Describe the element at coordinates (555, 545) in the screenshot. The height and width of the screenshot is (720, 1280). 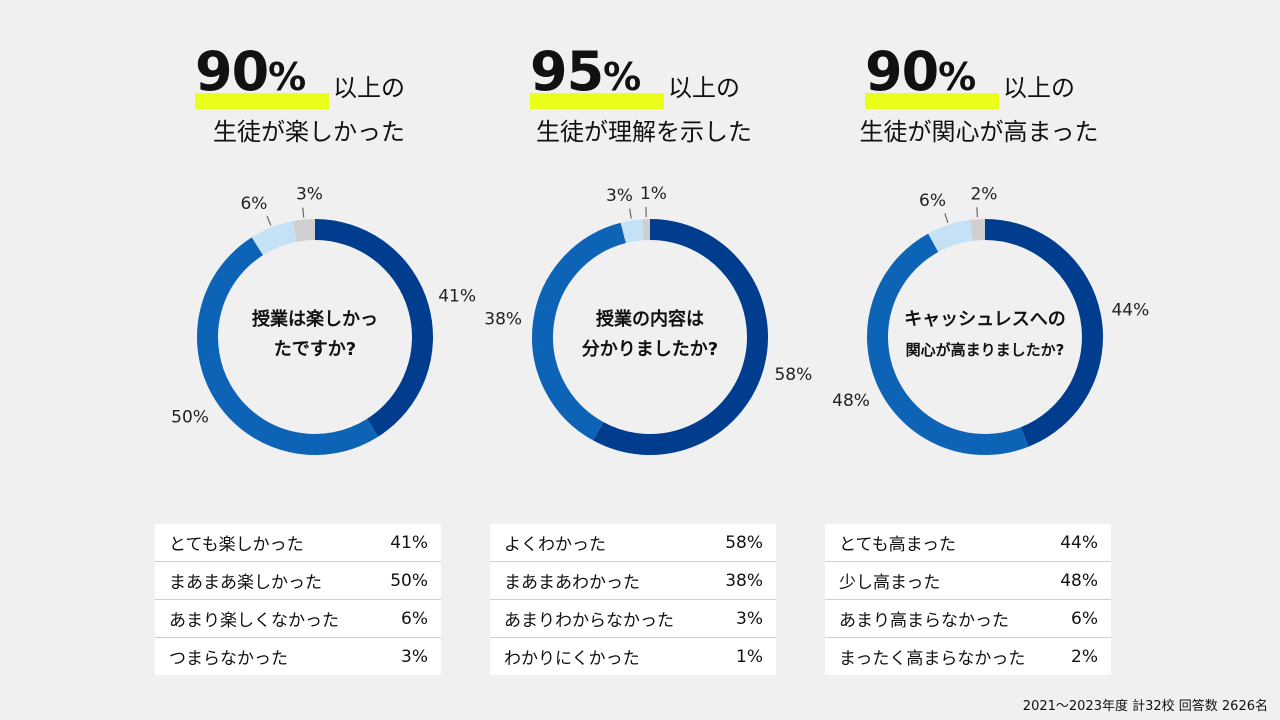
I see `row-label: よくわかった` at that location.